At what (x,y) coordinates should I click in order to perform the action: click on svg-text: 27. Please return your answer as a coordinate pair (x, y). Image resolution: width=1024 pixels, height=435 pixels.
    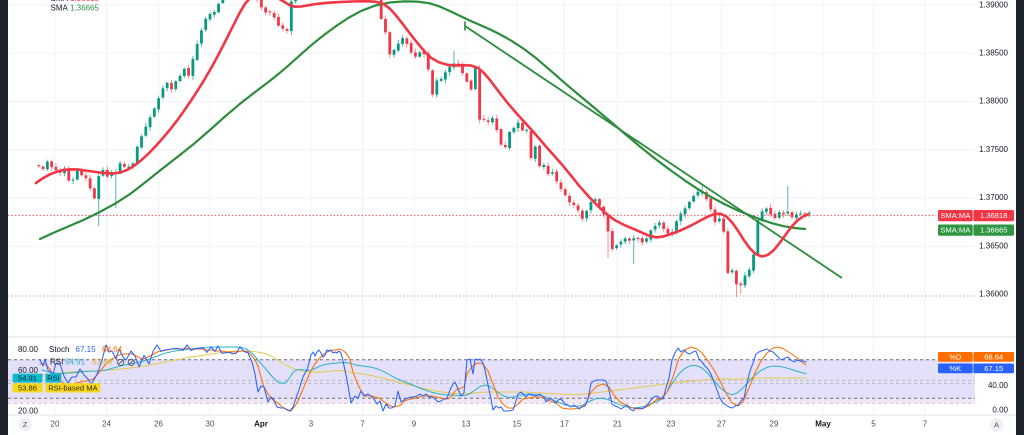
    Looking at the image, I should click on (721, 424).